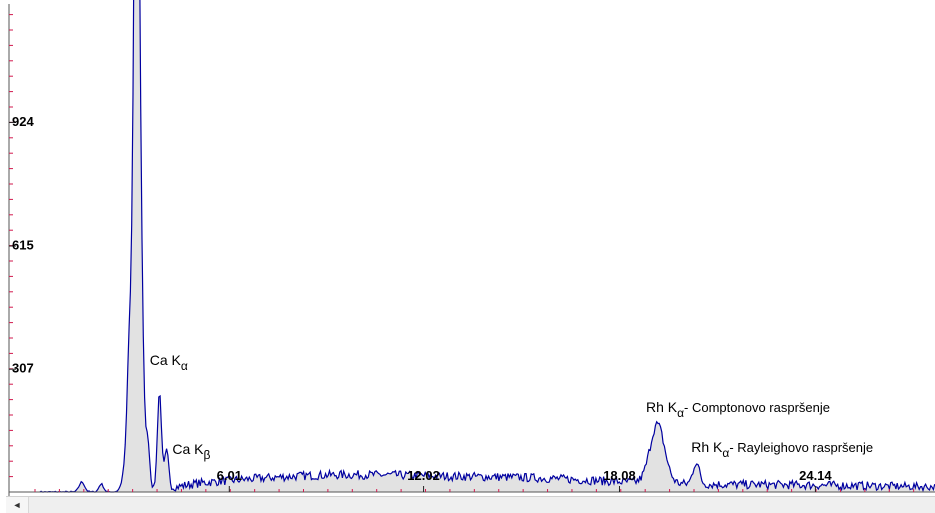  What do you see at coordinates (23, 244) in the screenshot?
I see `y-tick-label: 615` at bounding box center [23, 244].